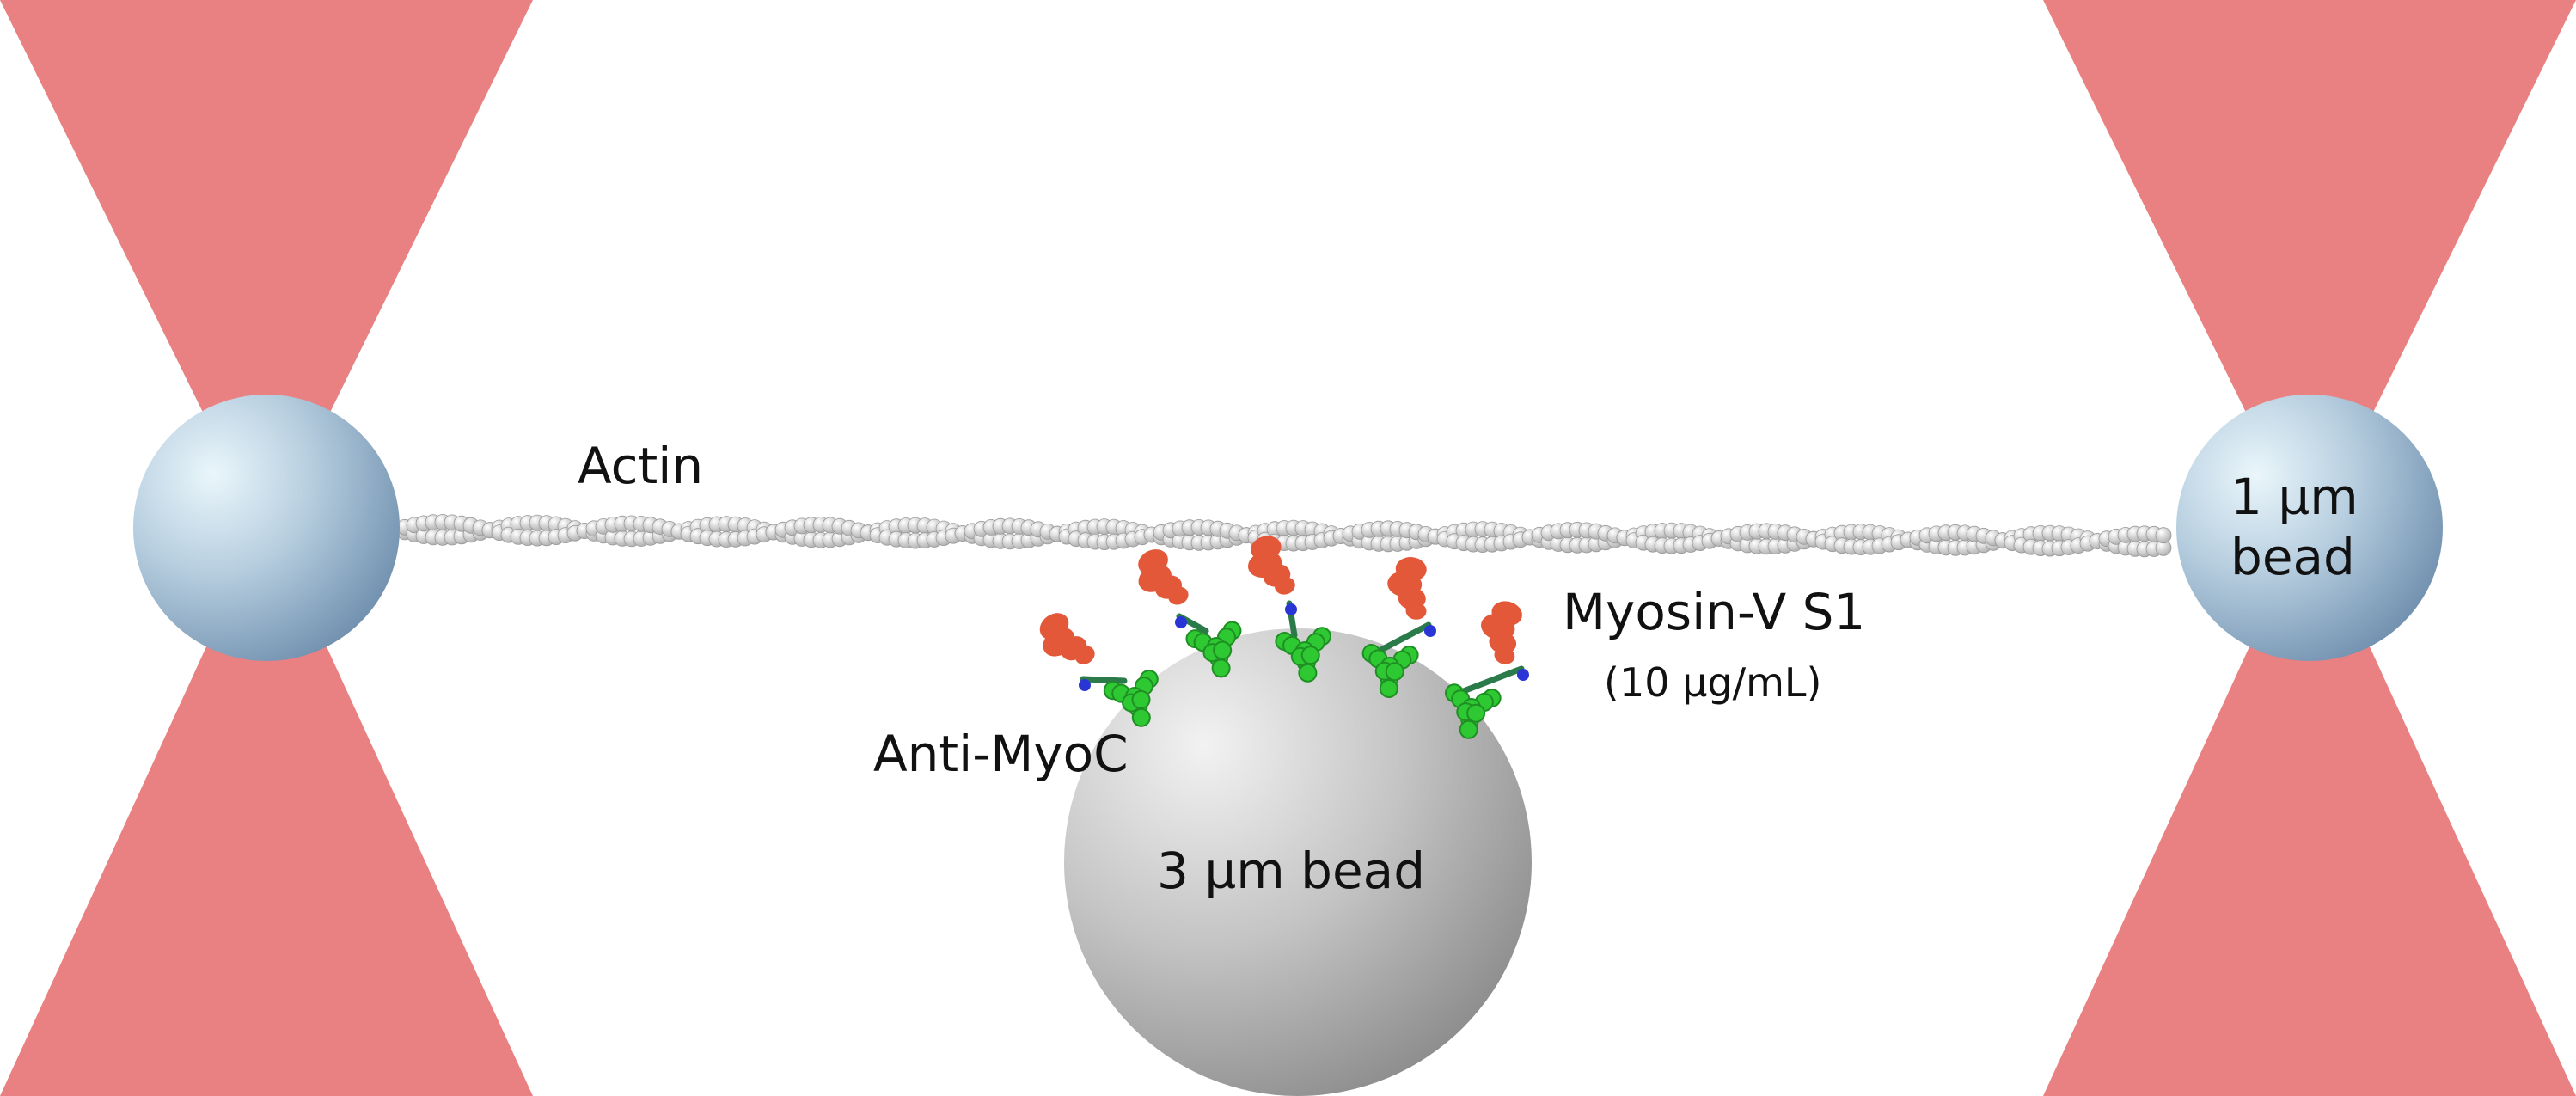 The width and height of the screenshot is (2576, 1096). I want to click on actin-filament, so click(1279, 536).